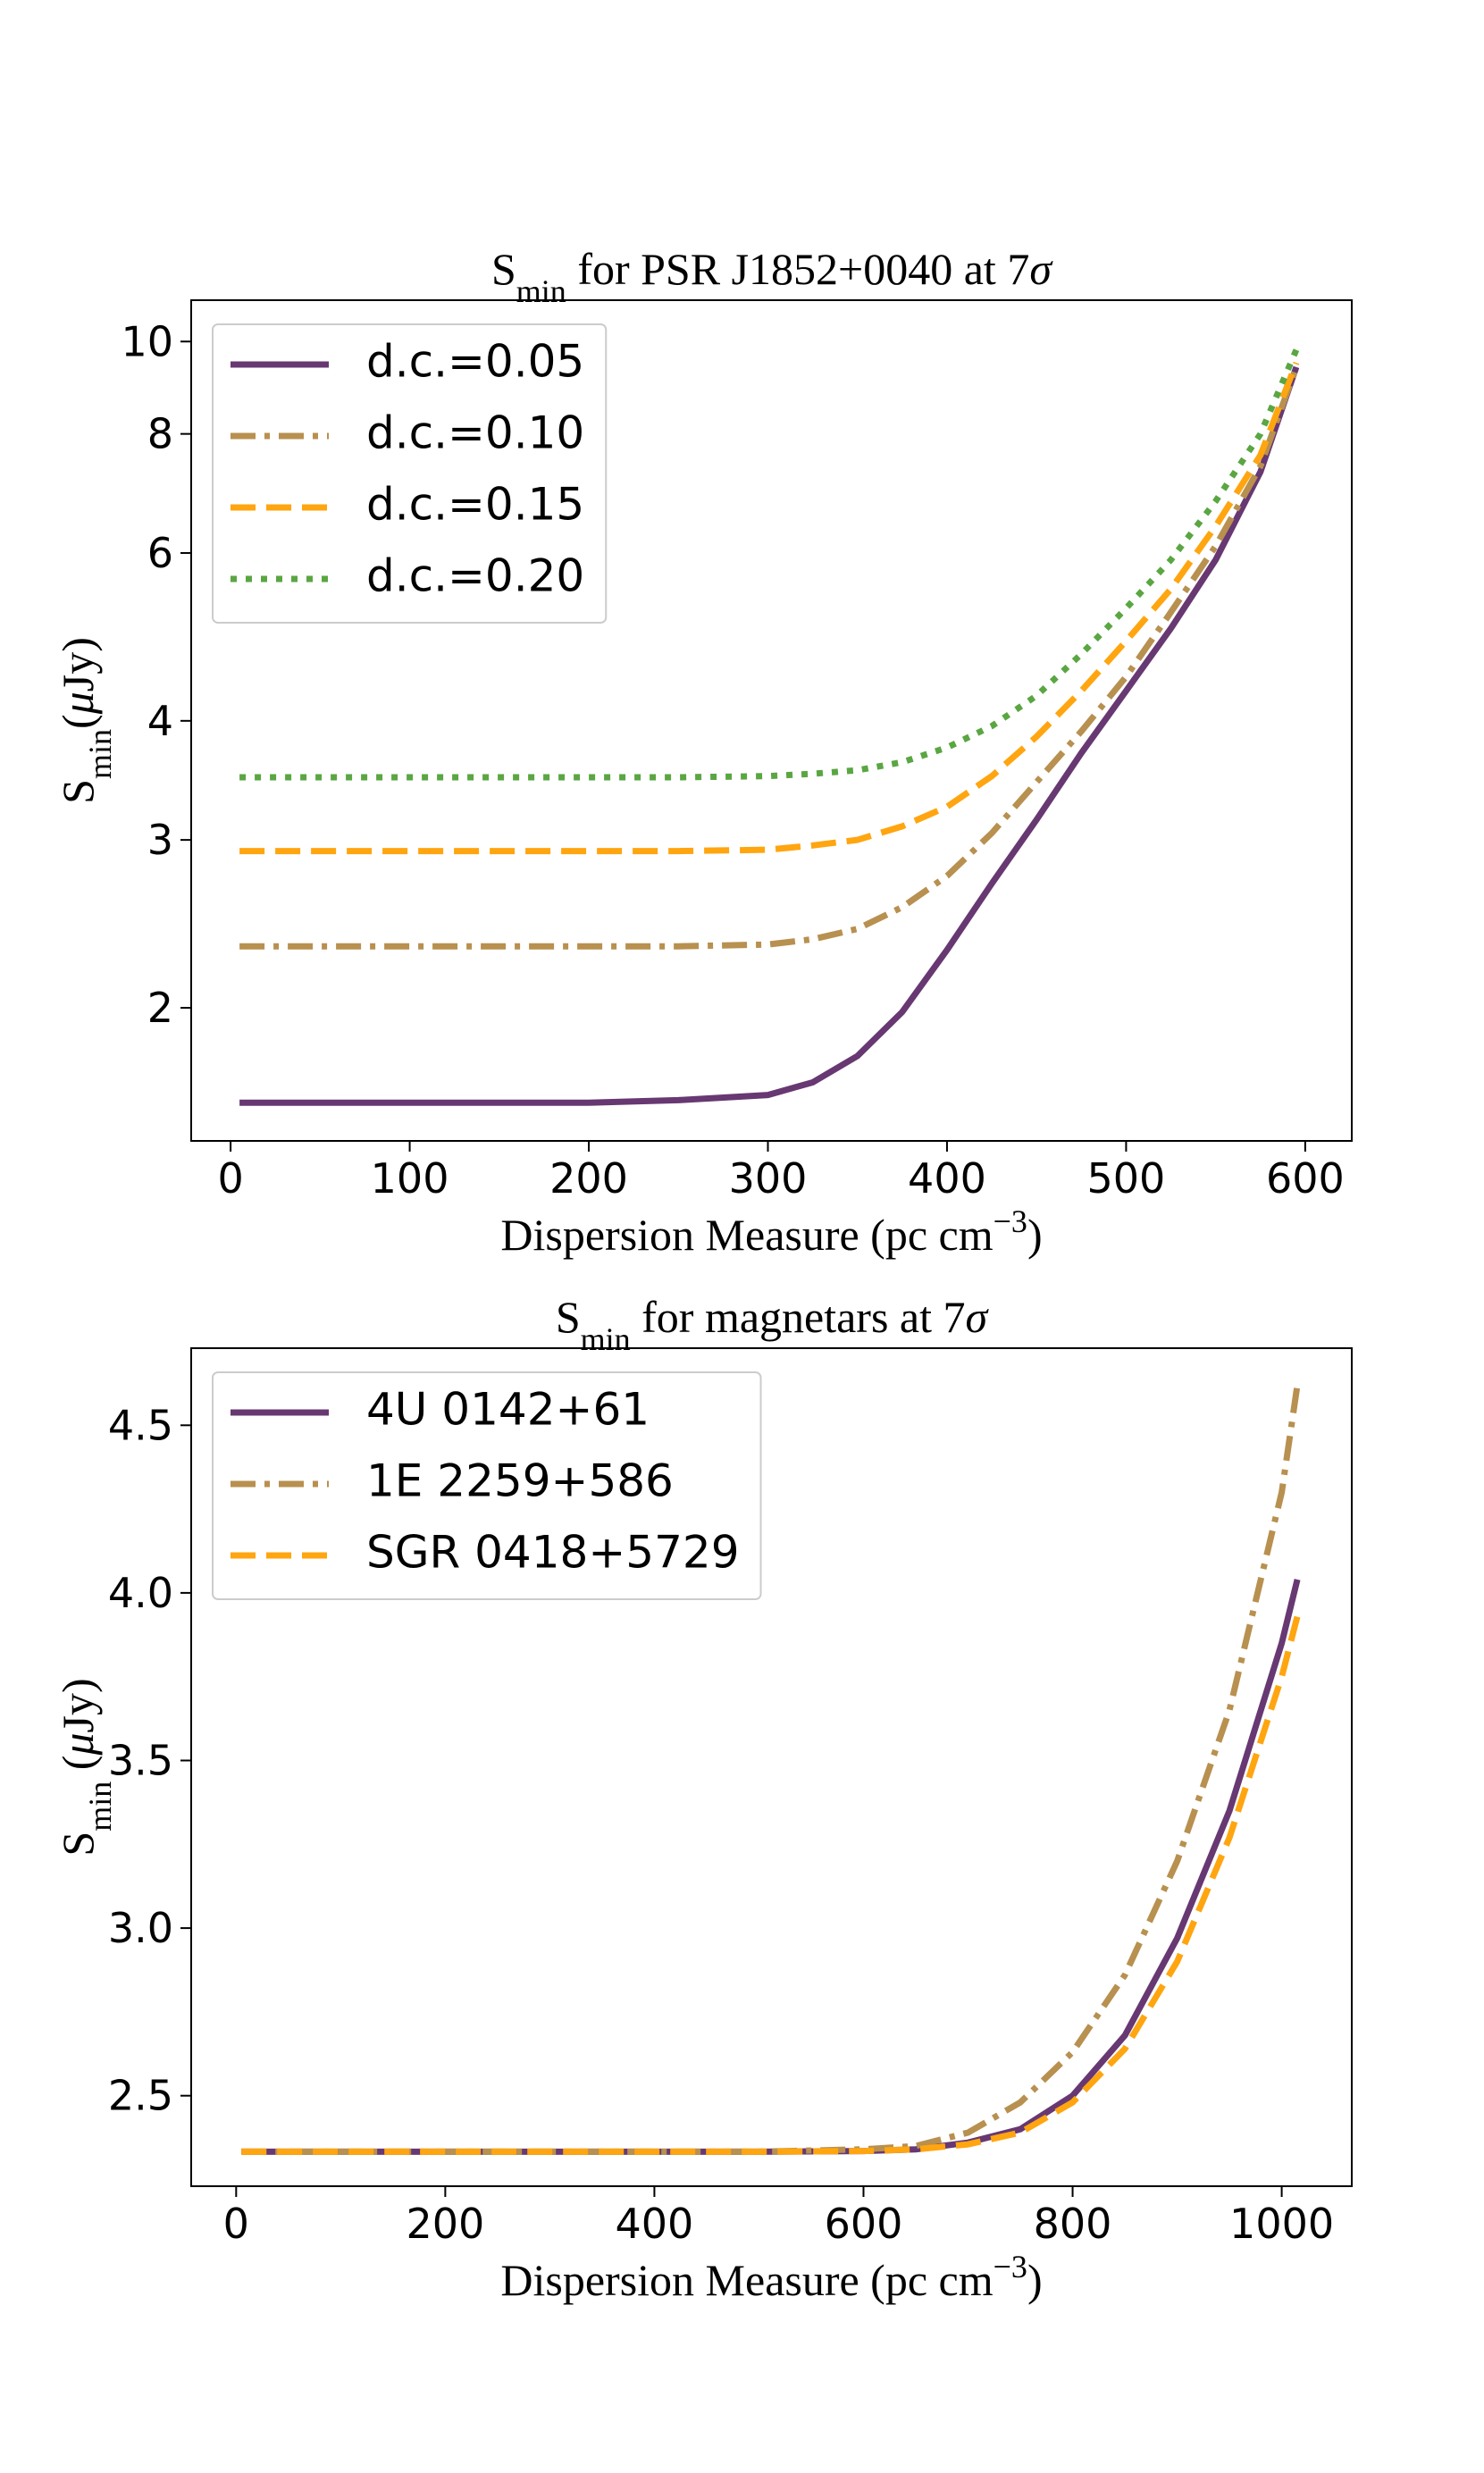 The width and height of the screenshot is (1484, 2473). I want to click on y-tick-label: 4.0, so click(140, 1593).